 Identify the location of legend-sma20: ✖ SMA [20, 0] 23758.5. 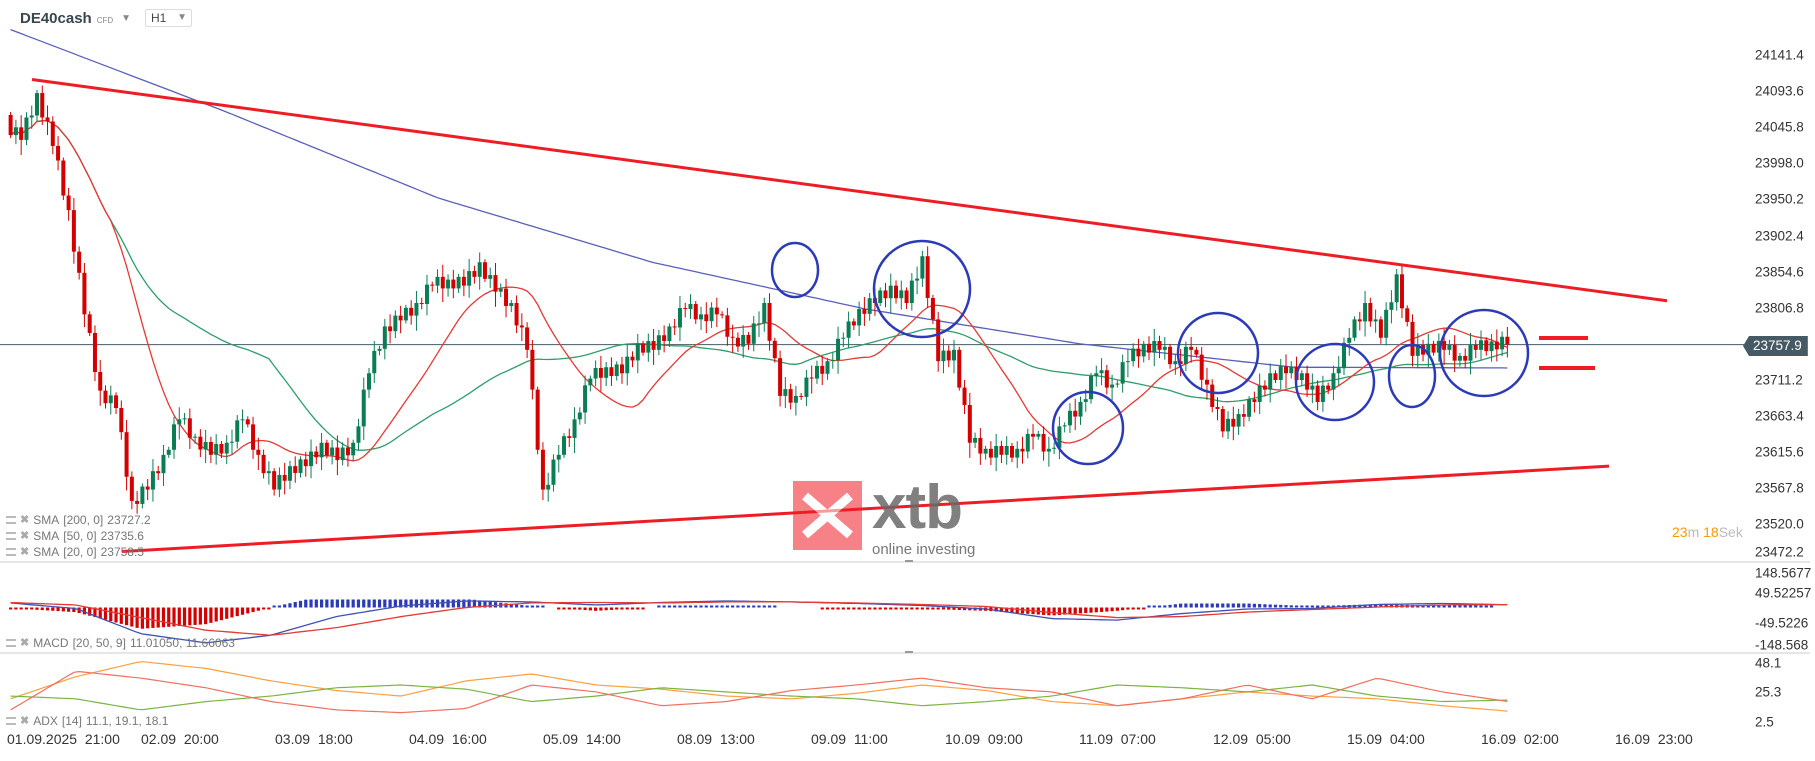
(75, 552).